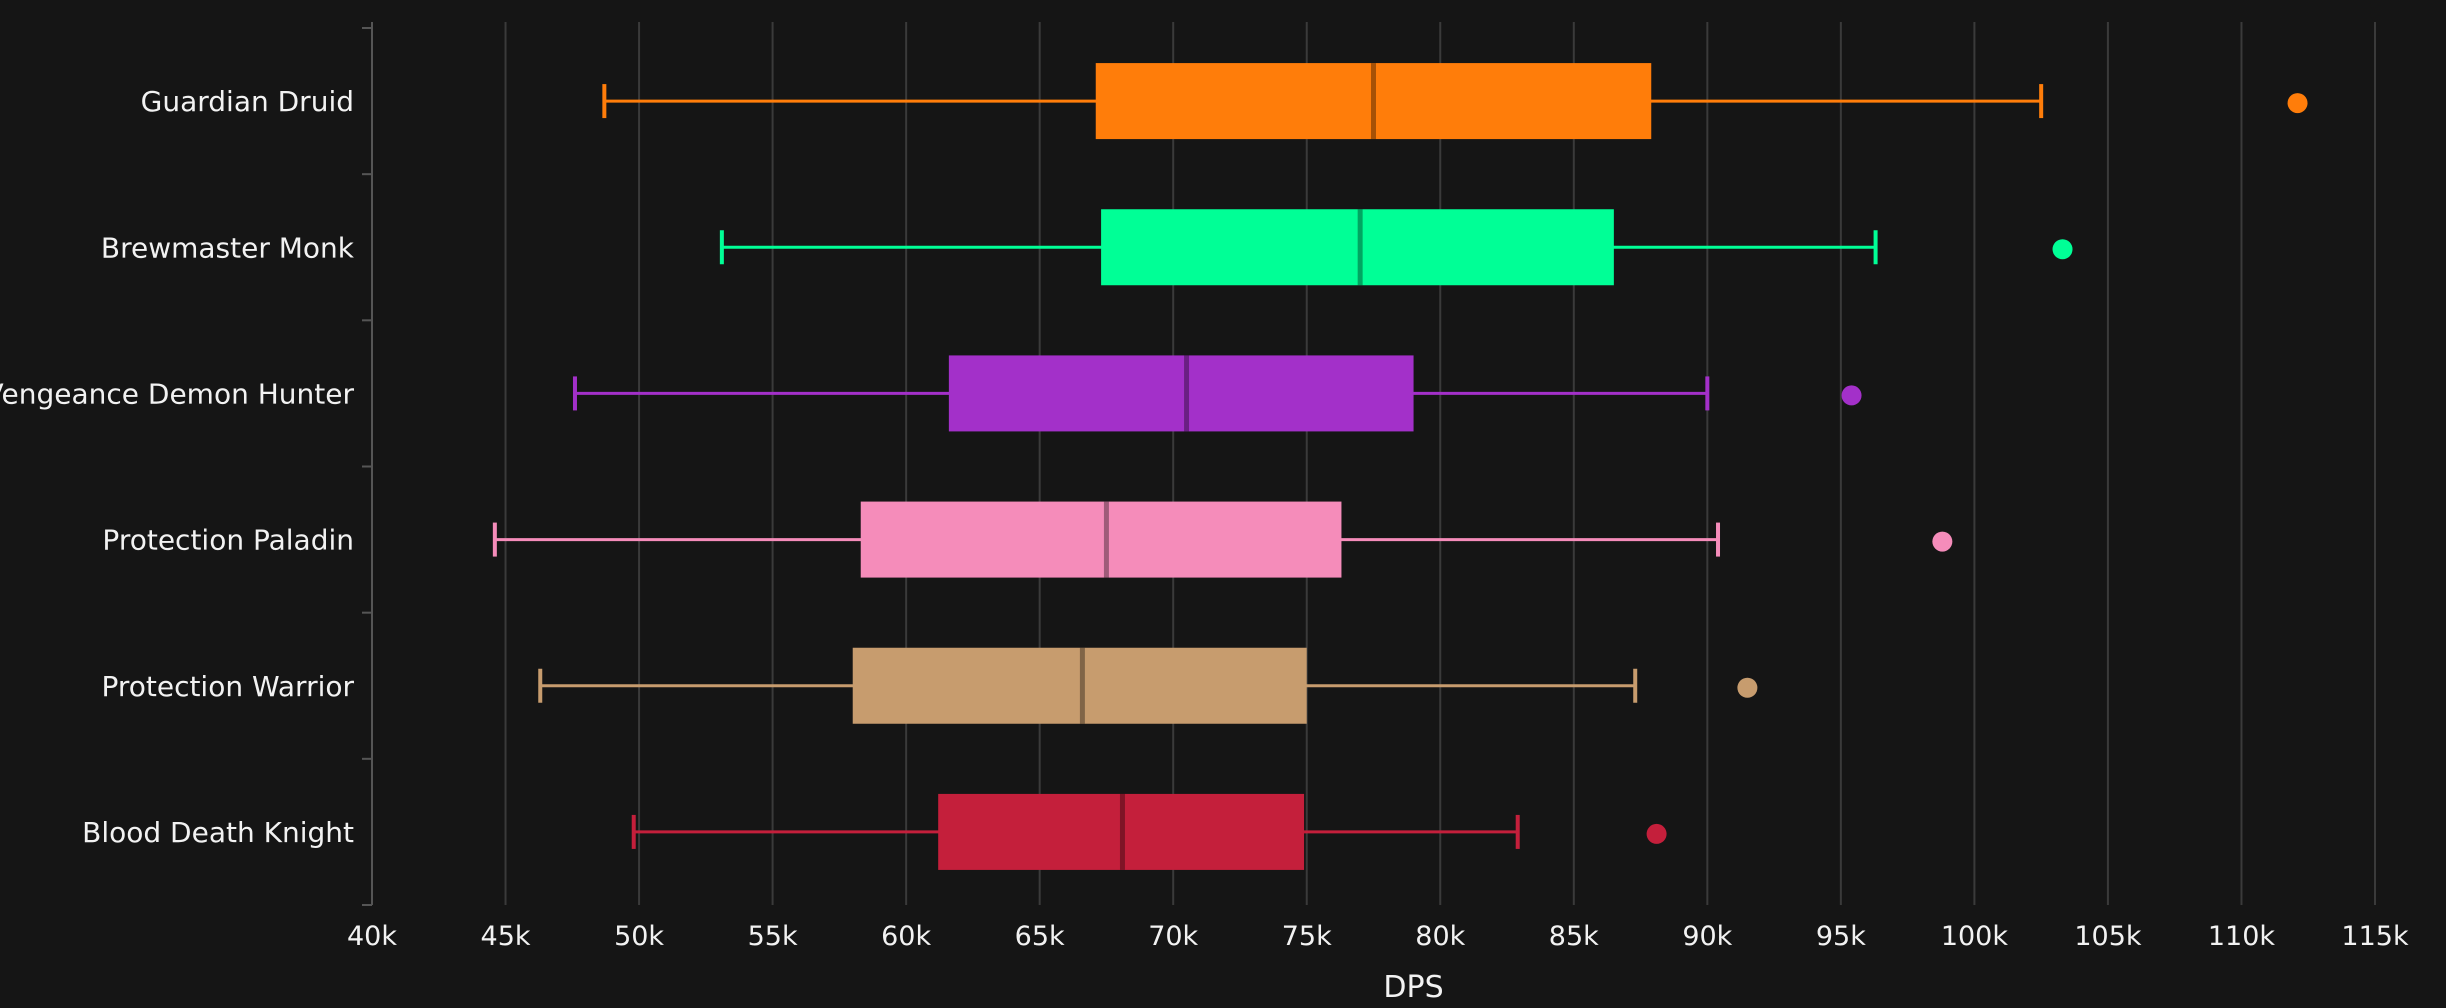 This screenshot has height=1008, width=2446. I want to click on x-tick-label: 100k, so click(1975, 936).